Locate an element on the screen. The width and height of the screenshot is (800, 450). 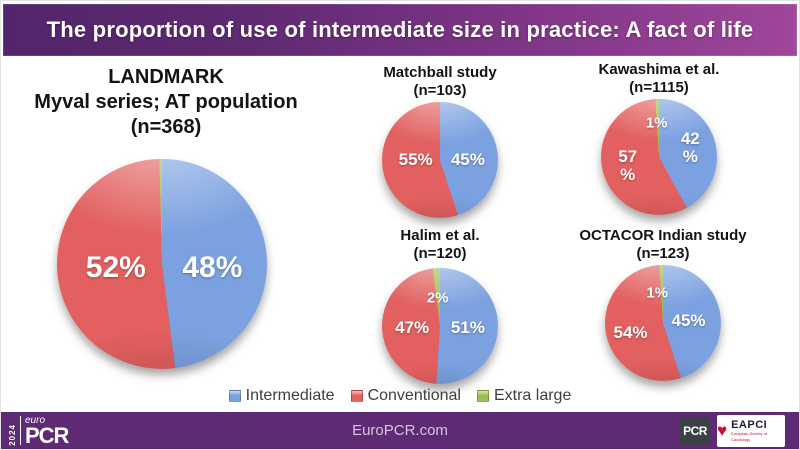
pie-label-intermediate: 42 % is located at coordinates (690, 147).